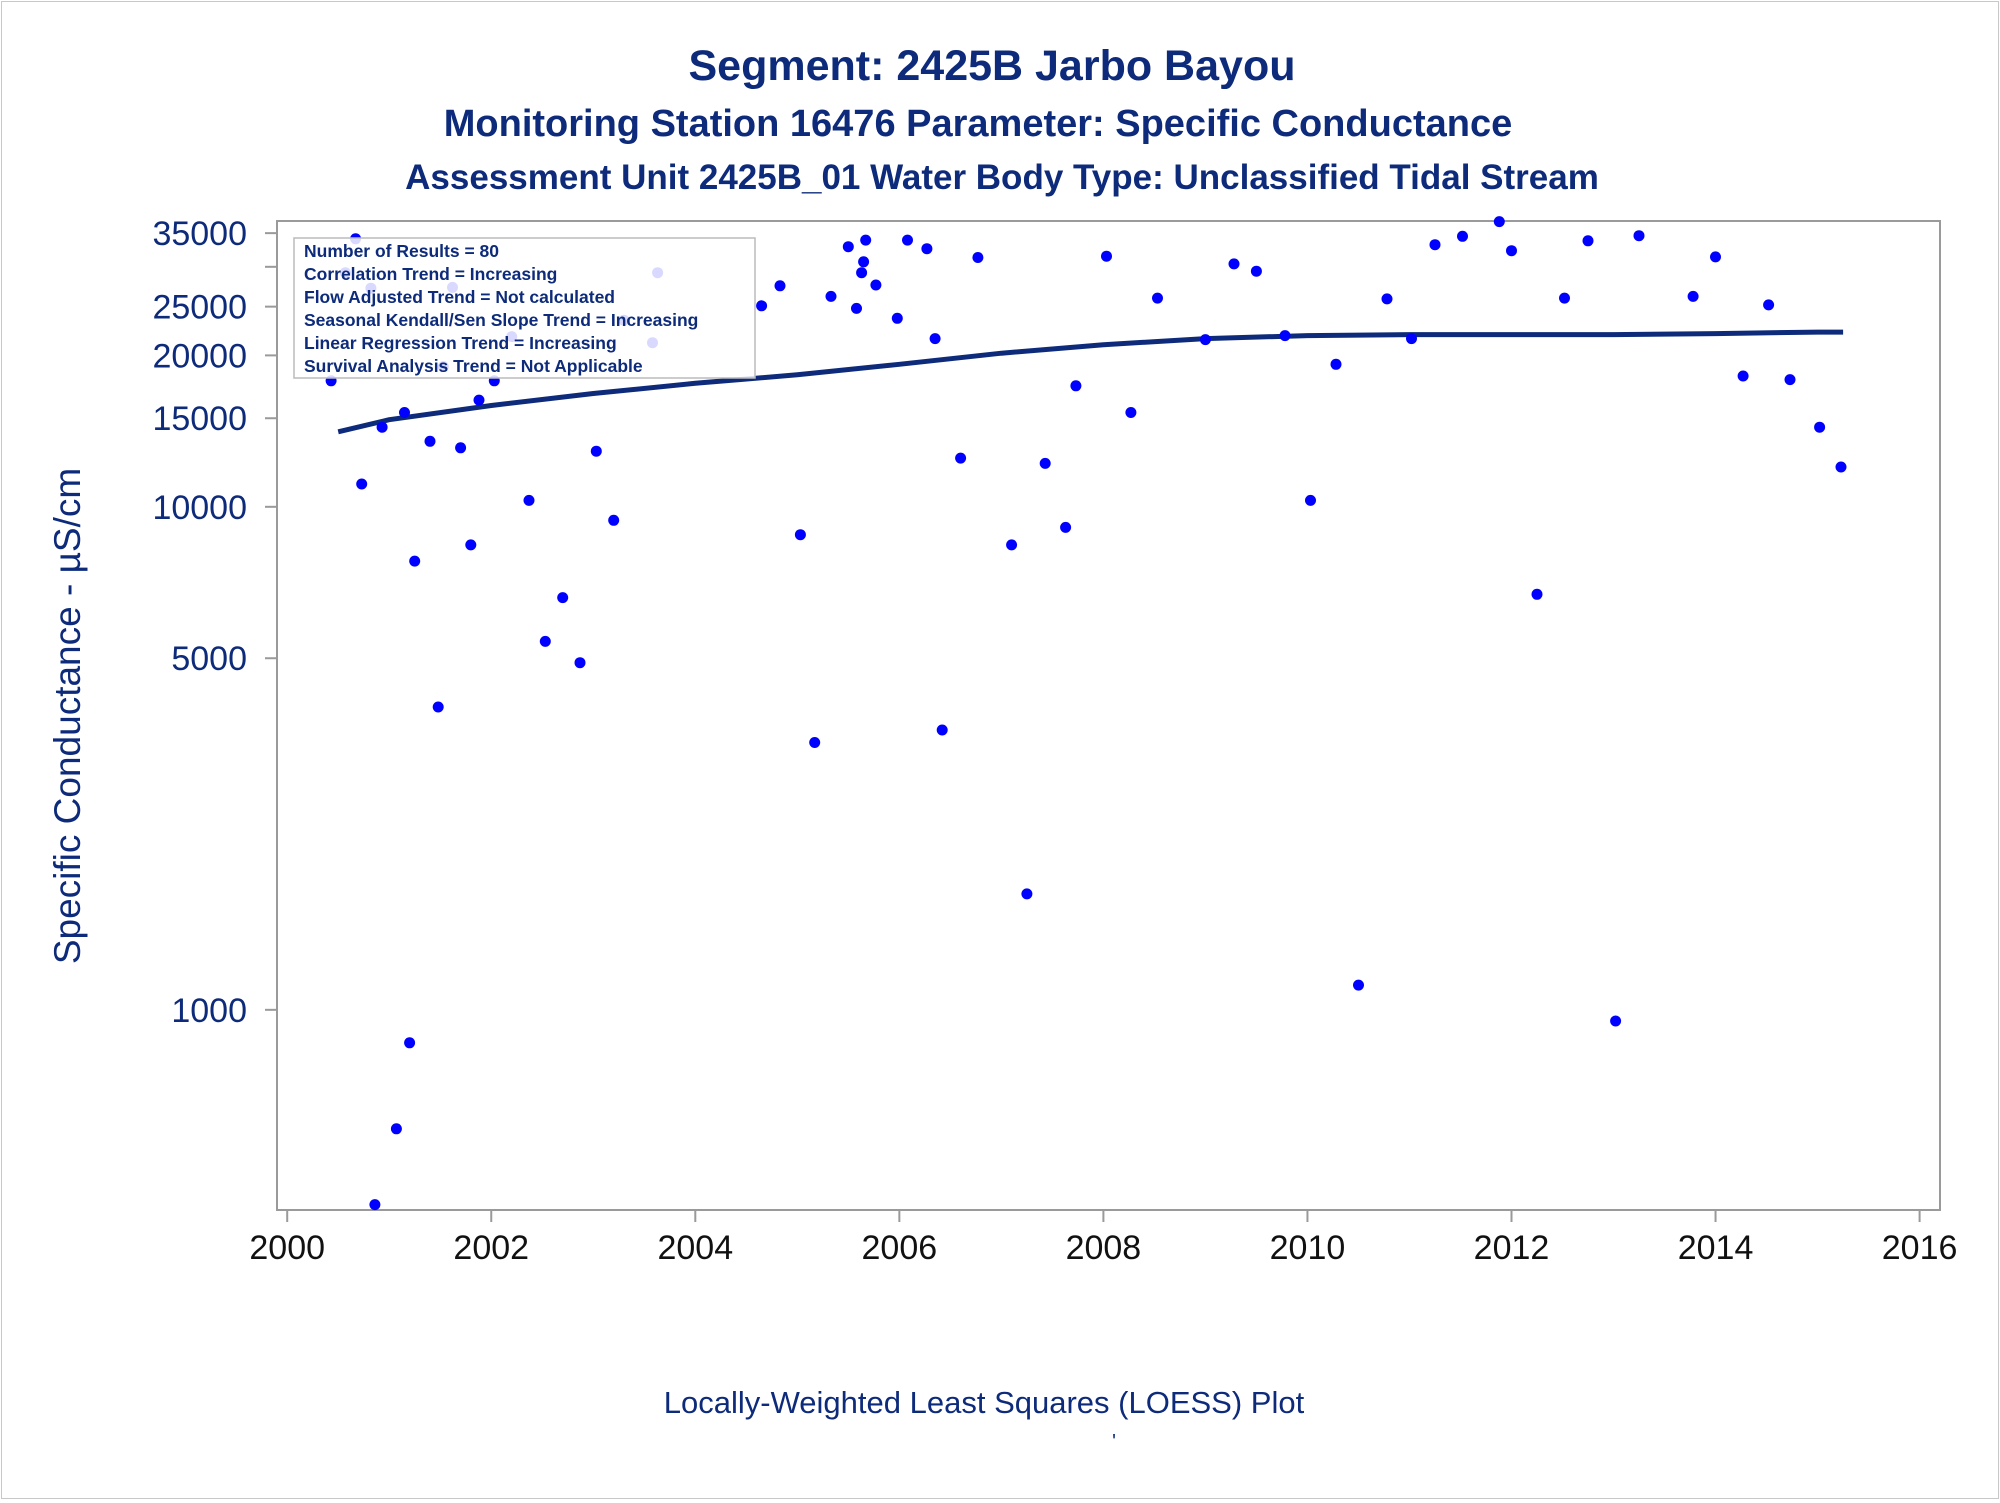 The height and width of the screenshot is (1503, 2000). What do you see at coordinates (67, 716) in the screenshot?
I see `y-axis-label: Specific Conductance - µS/cm` at bounding box center [67, 716].